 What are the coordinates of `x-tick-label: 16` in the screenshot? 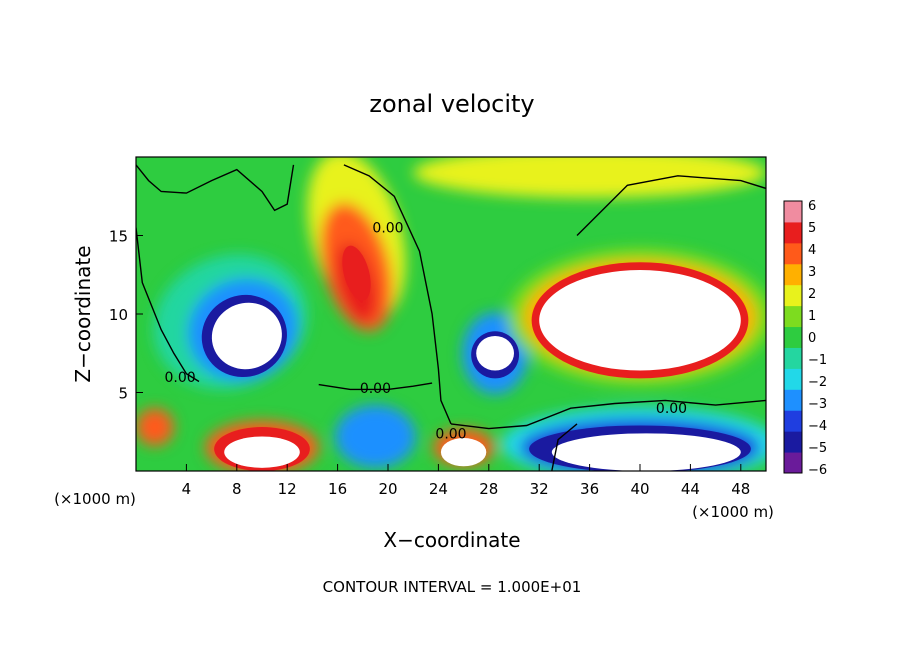 It's located at (337, 489).